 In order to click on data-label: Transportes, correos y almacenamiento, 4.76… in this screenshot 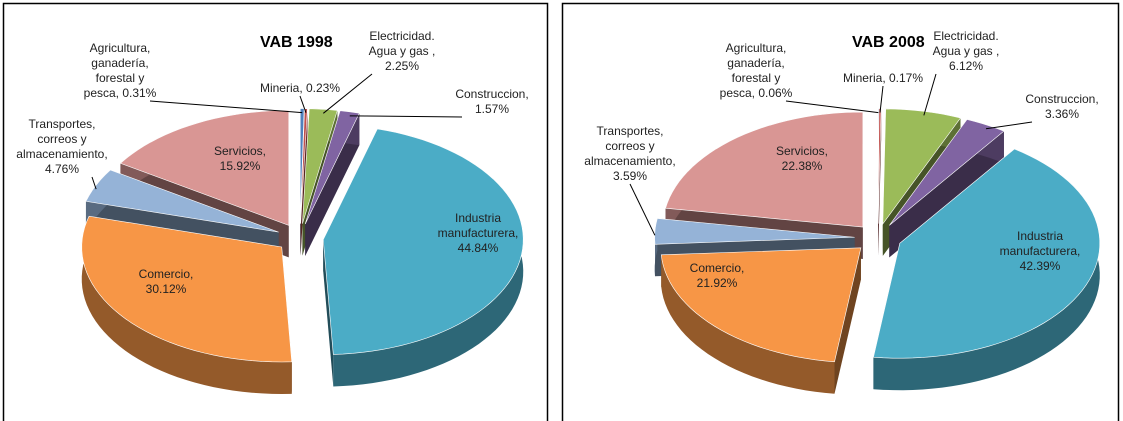, I will do `click(61, 146)`.